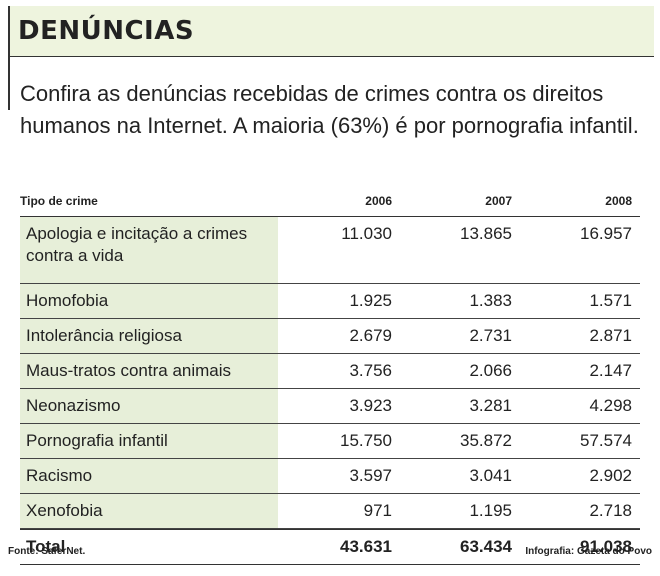 This screenshot has width=660, height=576. Describe the element at coordinates (370, 405) in the screenshot. I see `cell: 3.923` at that location.